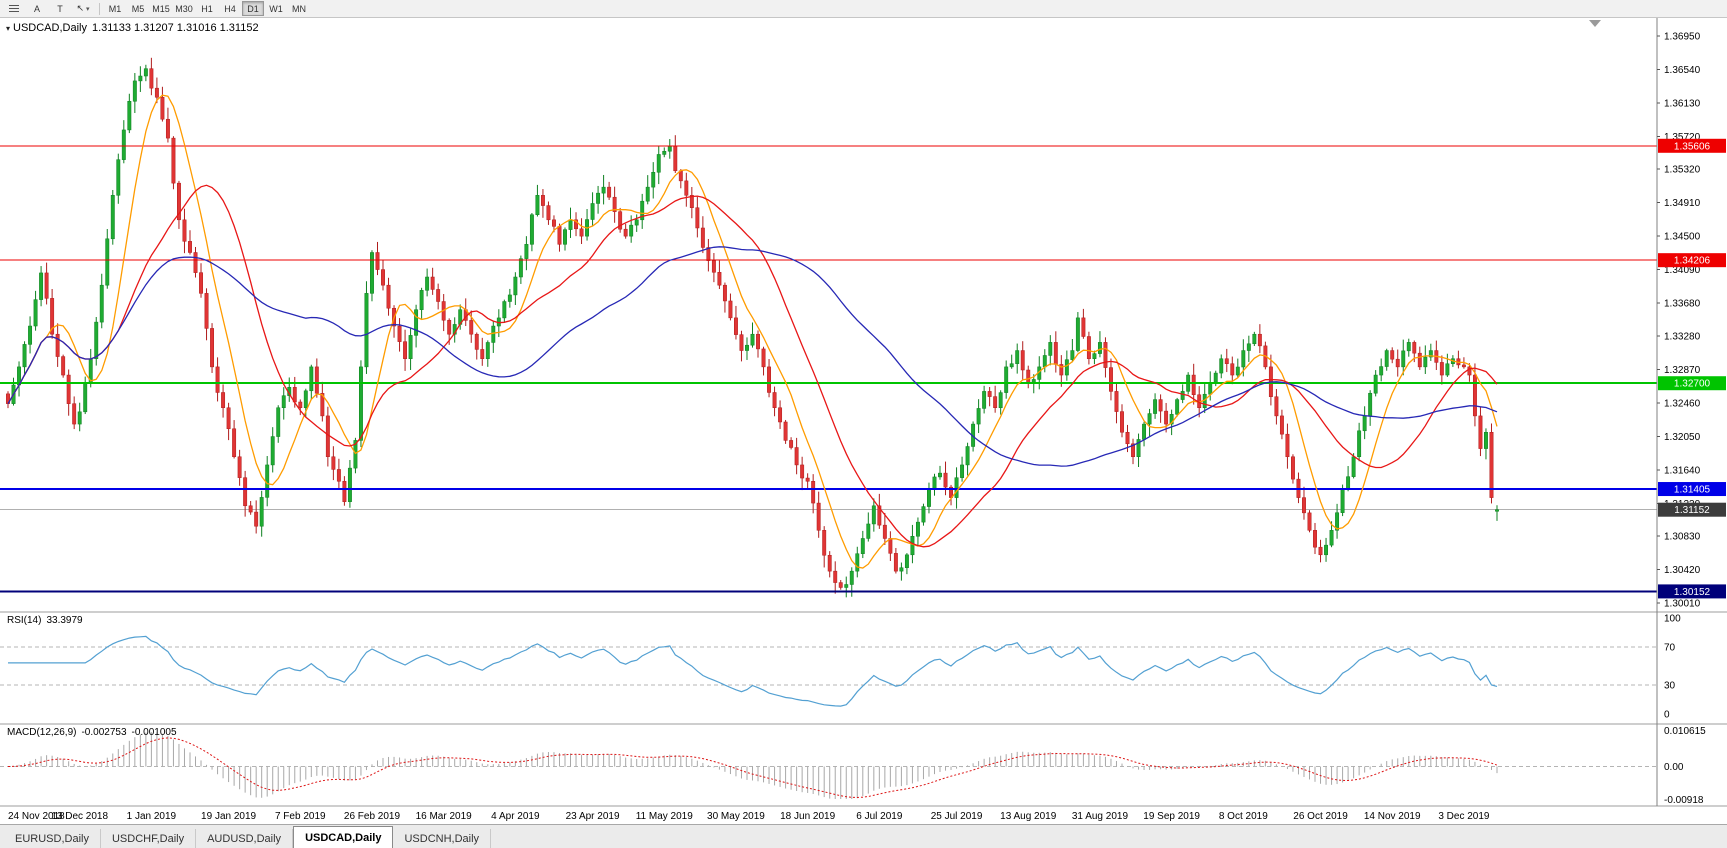 This screenshot has height=848, width=1727. What do you see at coordinates (228, 816) in the screenshot?
I see `svg-text: 19 Jan 2019` at bounding box center [228, 816].